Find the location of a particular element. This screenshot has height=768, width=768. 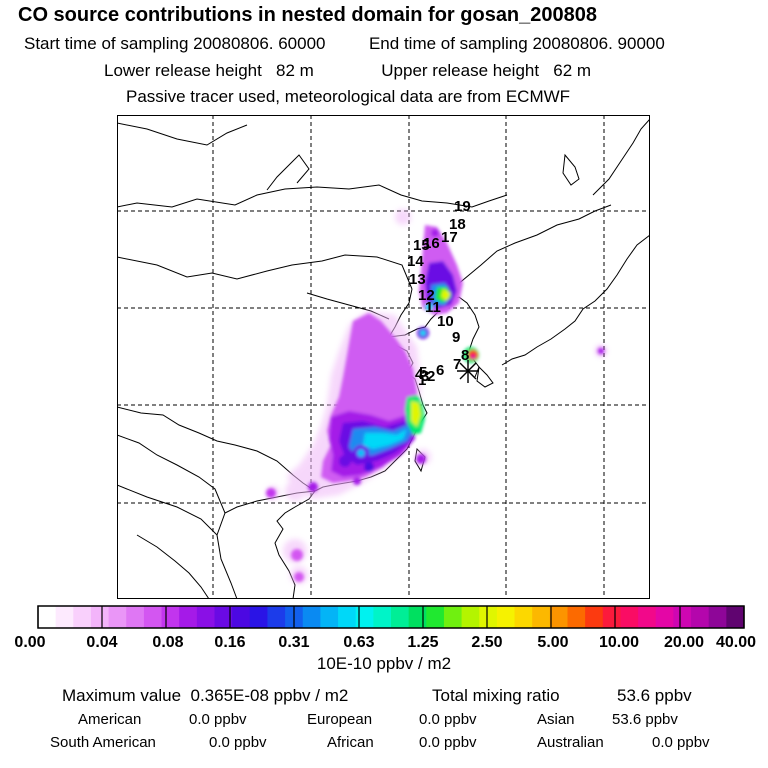

trajectory-label-13: 13 is located at coordinates (417, 279).